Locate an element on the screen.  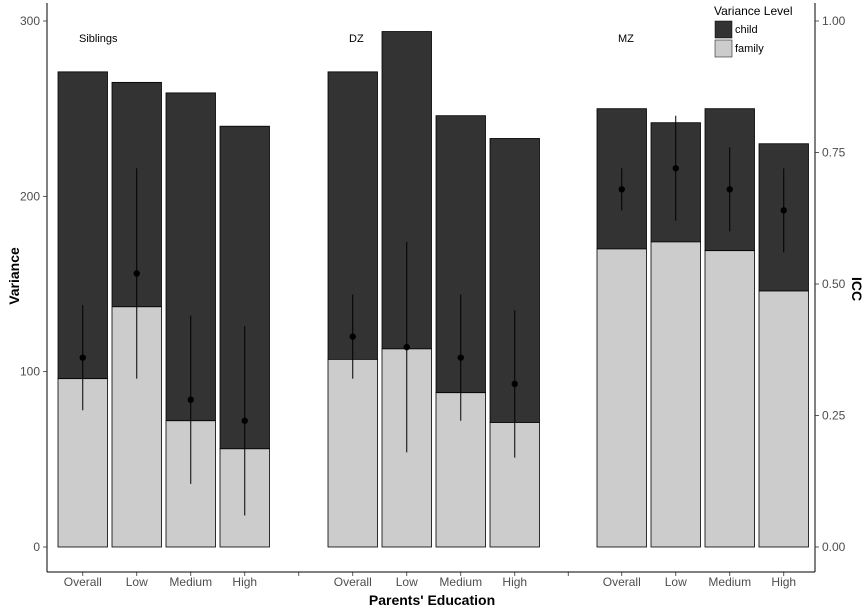
y2-axis-title: ICC is located at coordinates (857, 289).